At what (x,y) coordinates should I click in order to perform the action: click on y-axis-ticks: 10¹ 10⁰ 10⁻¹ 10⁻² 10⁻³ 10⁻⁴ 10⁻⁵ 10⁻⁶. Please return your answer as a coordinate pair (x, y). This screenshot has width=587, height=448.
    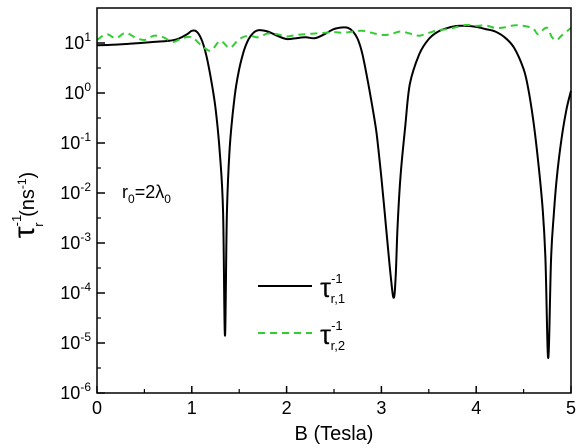
    Looking at the image, I should click on (82, 216).